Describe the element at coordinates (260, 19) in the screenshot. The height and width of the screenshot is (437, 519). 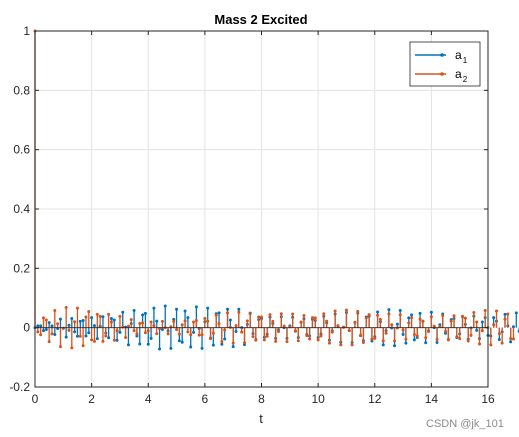
I see `chart-title: Mass 2 Excited` at that location.